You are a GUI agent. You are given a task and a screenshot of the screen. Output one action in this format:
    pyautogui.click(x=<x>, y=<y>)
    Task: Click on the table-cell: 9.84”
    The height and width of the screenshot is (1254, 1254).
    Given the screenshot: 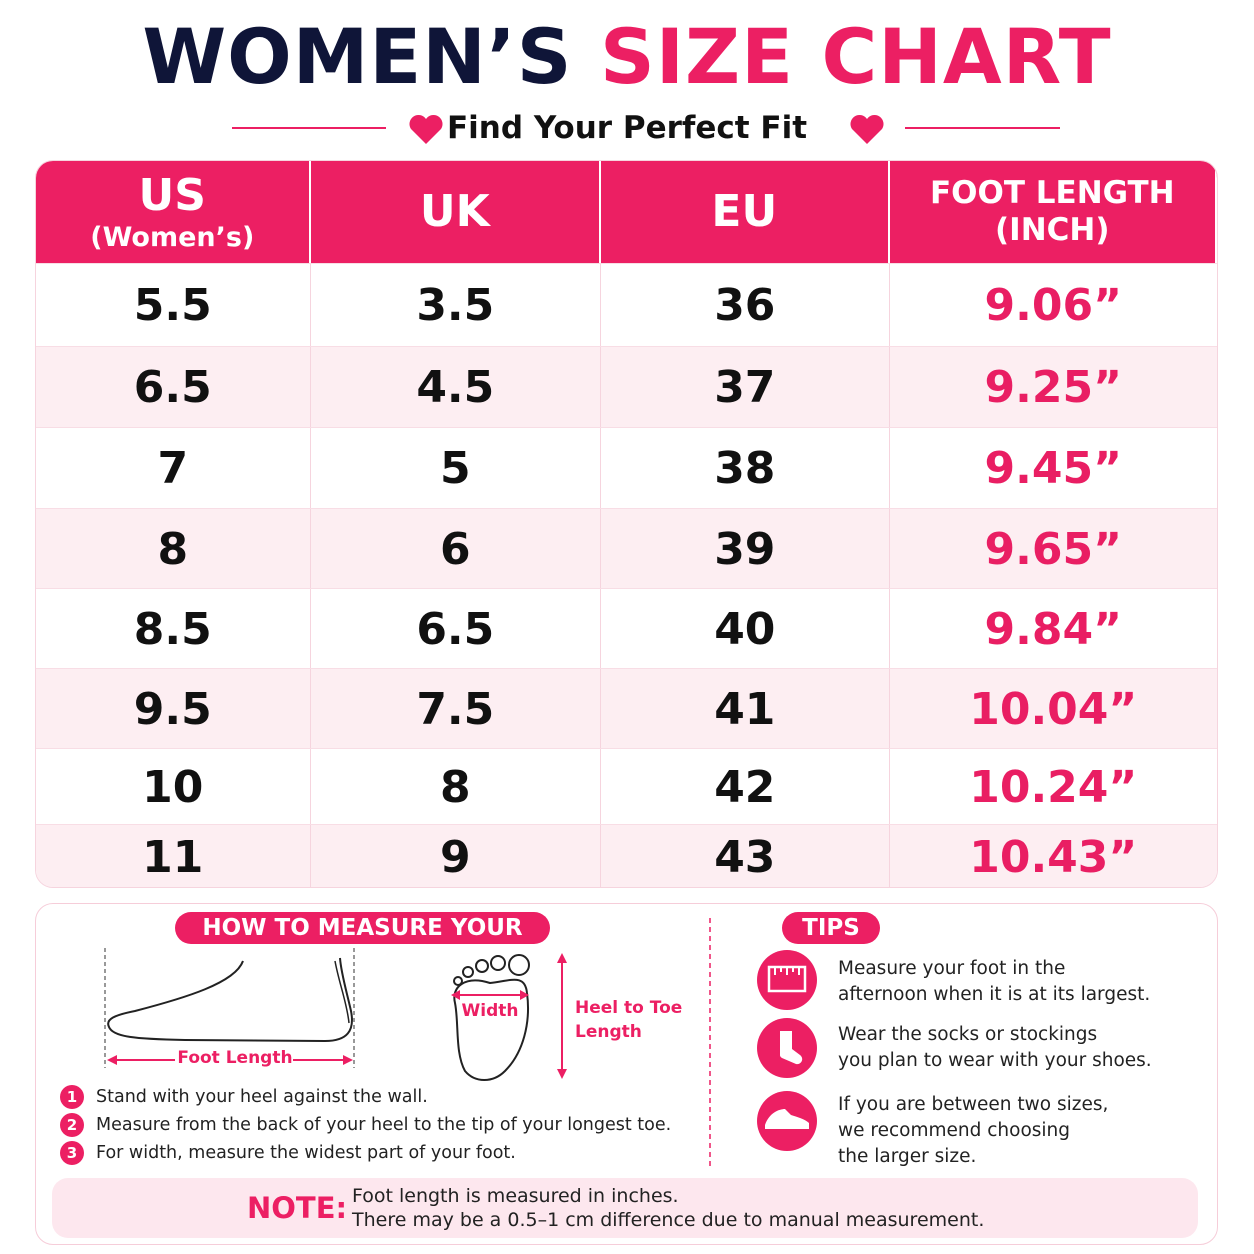 What is the action you would take?
    pyautogui.click(x=1053, y=629)
    